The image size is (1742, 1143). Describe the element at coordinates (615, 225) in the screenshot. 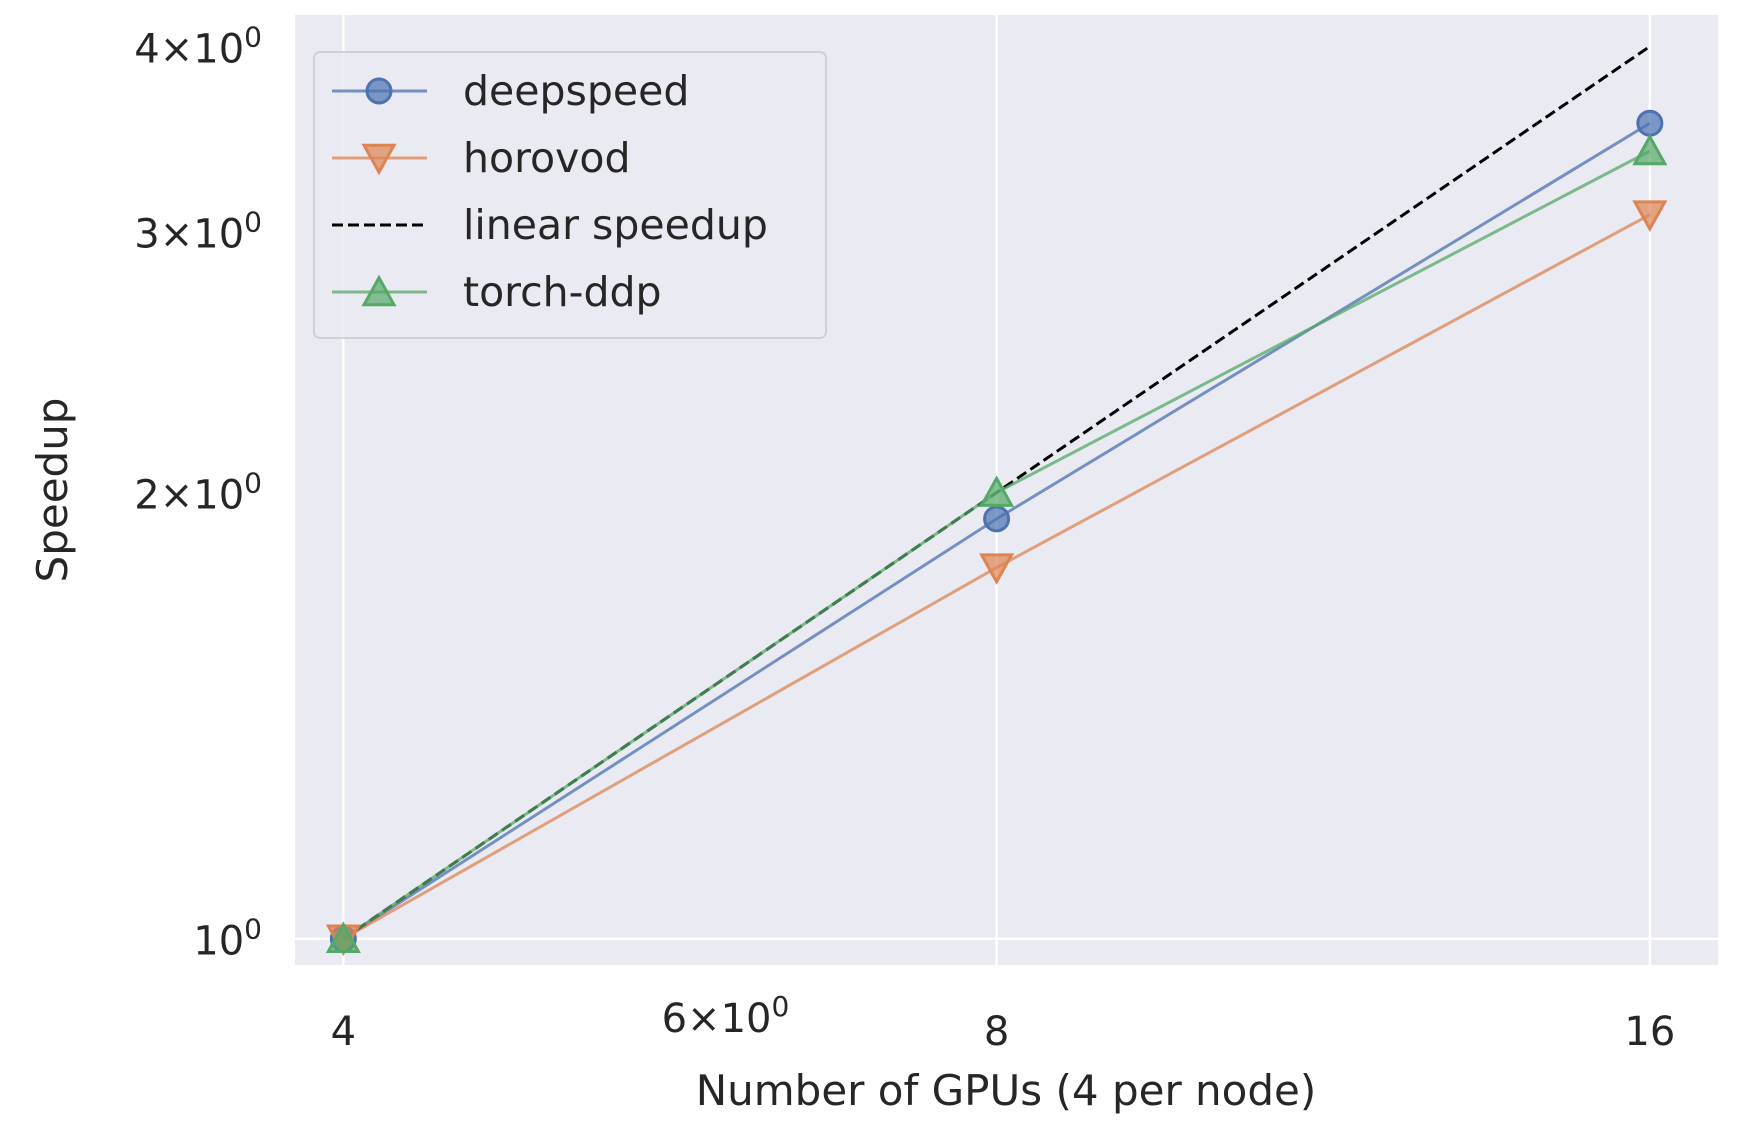

I see `legend-label-linear-speedup: linear speedup` at that location.